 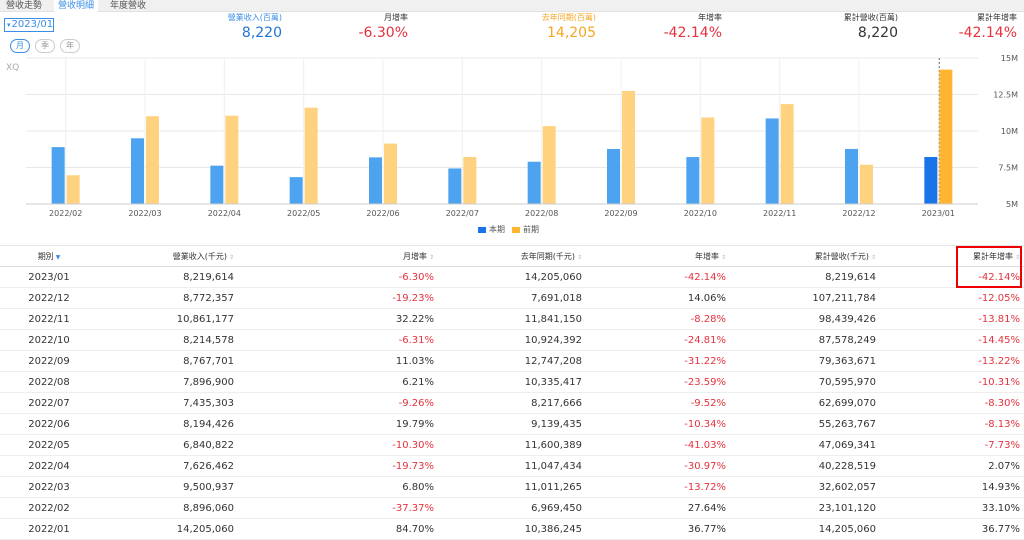 What do you see at coordinates (49, 424) in the screenshot?
I see `cell-period: 2022/06` at bounding box center [49, 424].